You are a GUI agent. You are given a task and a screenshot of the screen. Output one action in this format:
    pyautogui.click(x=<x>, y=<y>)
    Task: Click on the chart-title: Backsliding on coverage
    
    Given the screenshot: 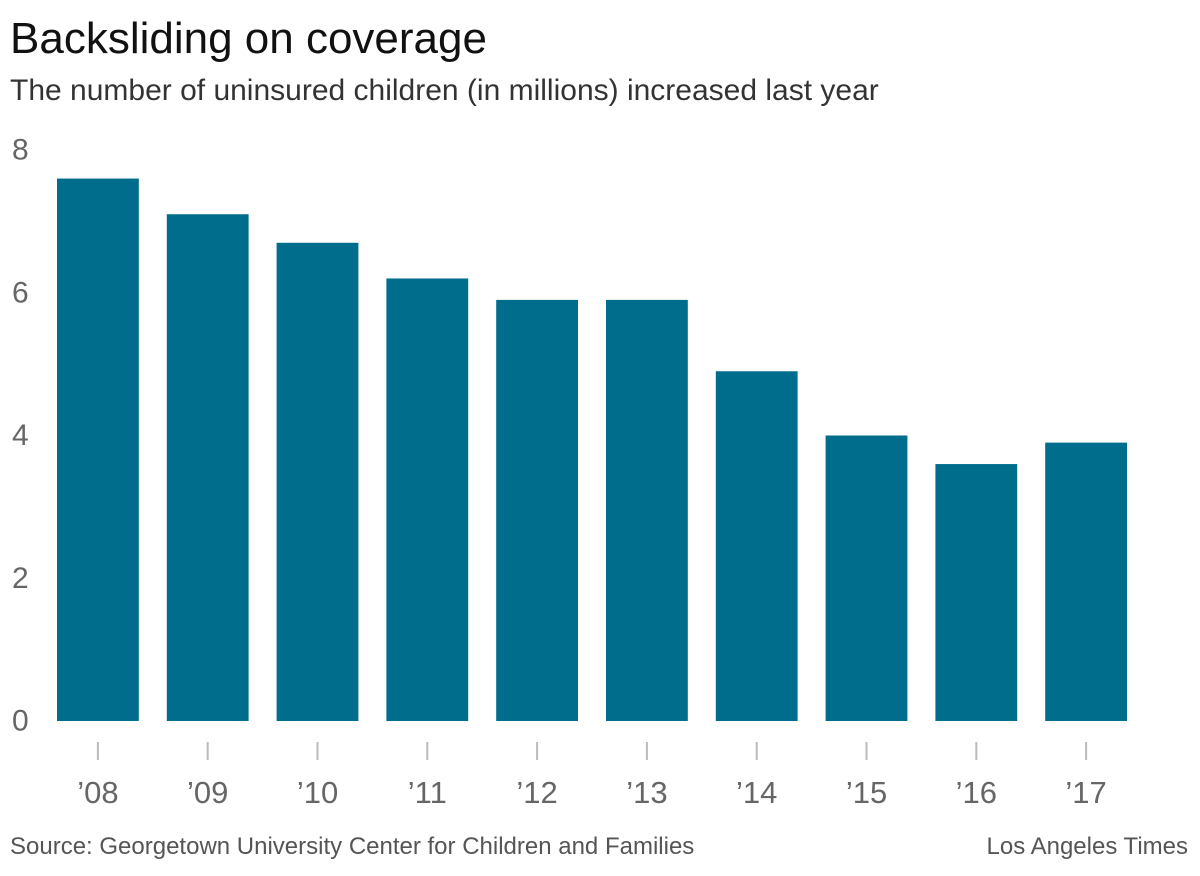 What is the action you would take?
    pyautogui.click(x=248, y=38)
    